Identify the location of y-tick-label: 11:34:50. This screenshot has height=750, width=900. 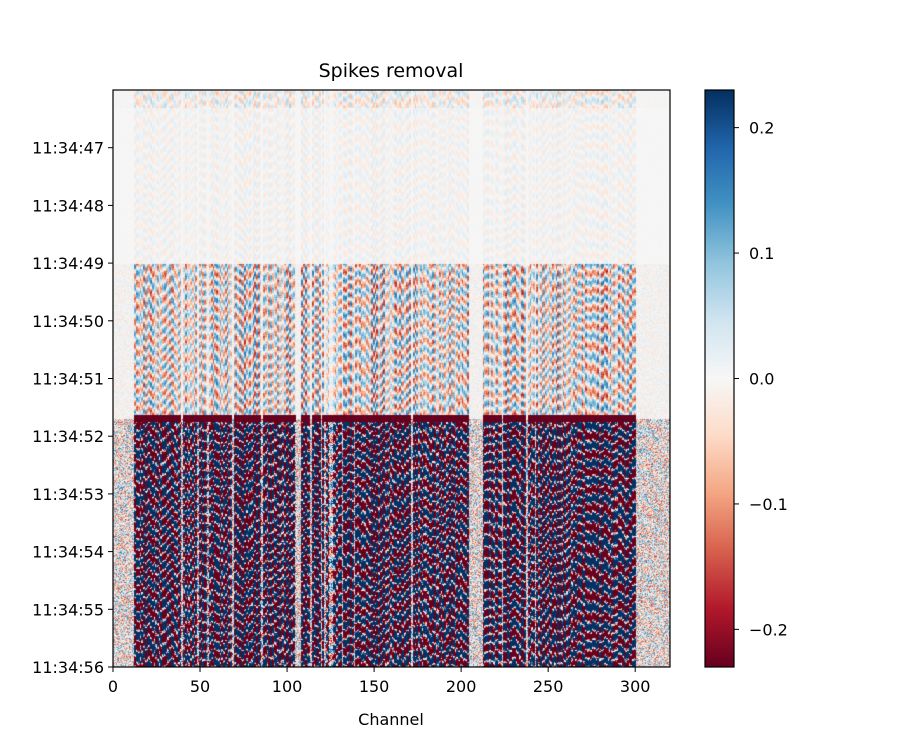
(68, 321).